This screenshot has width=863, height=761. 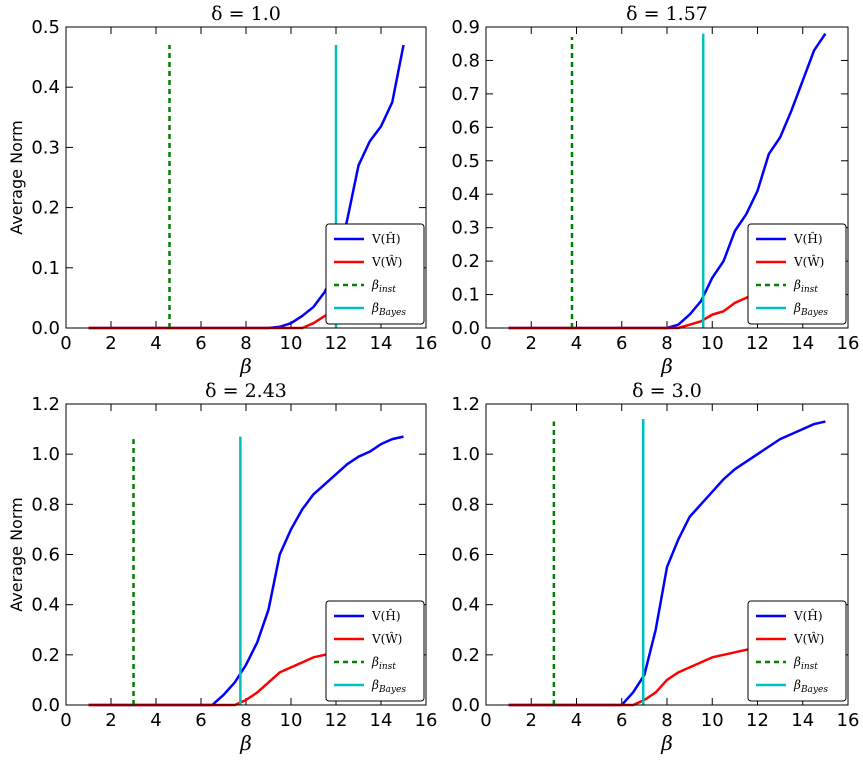 I want to click on chart-title: δ = 2.43, so click(x=246, y=391).